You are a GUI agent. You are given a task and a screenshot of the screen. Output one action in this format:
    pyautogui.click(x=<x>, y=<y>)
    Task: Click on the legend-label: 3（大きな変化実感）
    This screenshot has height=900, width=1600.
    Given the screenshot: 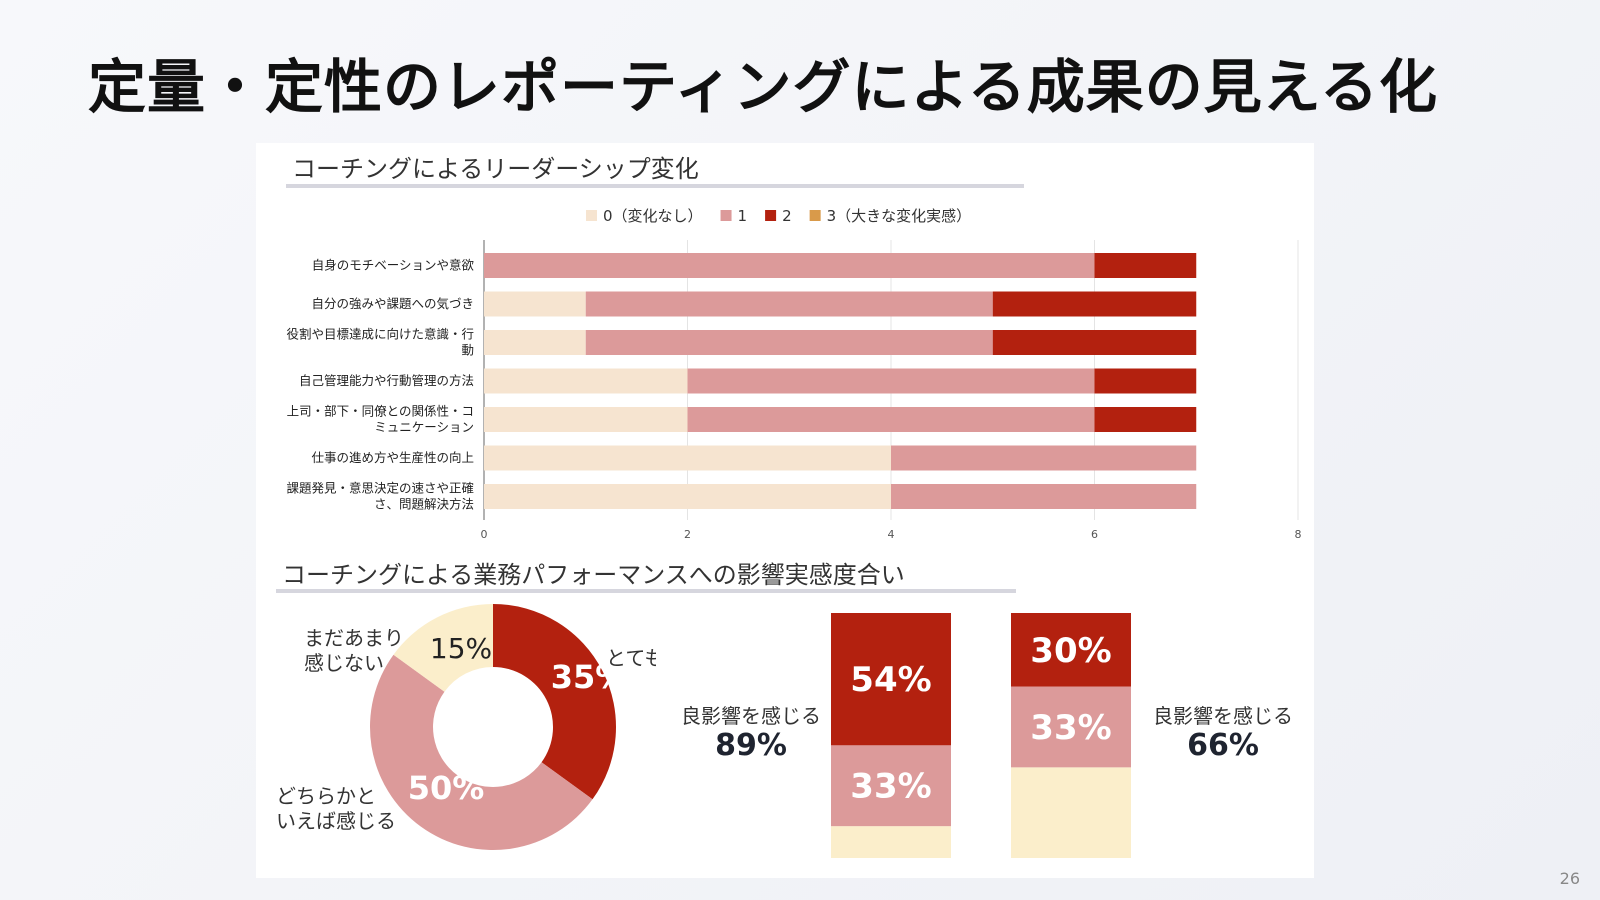 What is the action you would take?
    pyautogui.click(x=899, y=216)
    